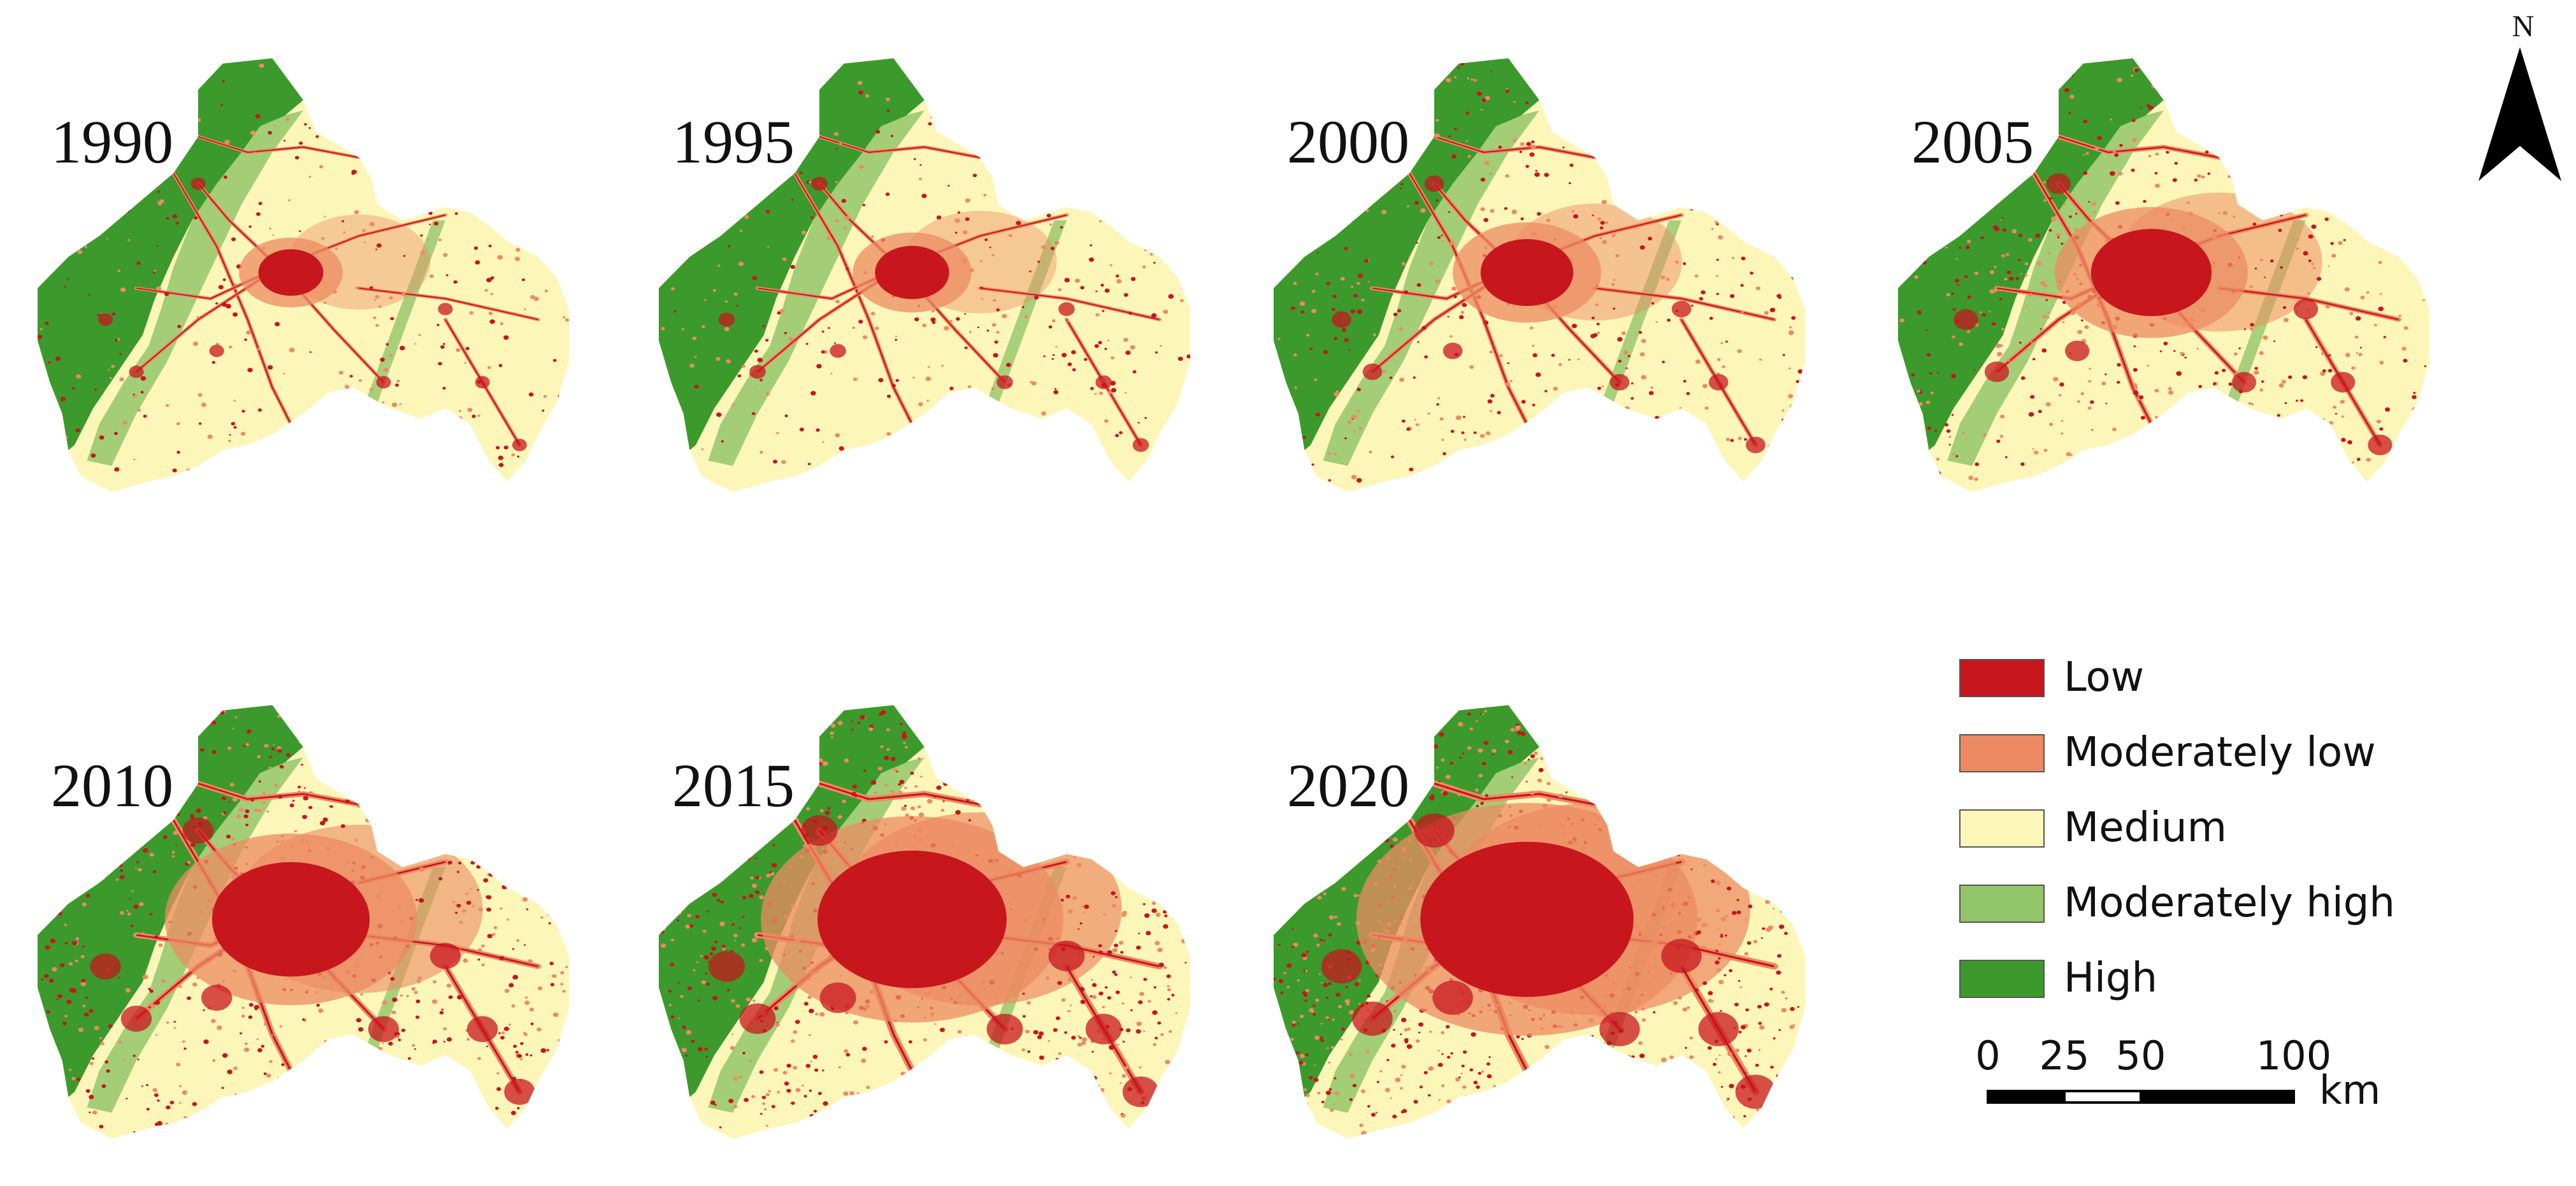 The width and height of the screenshot is (2576, 1186). Describe the element at coordinates (2229, 903) in the screenshot. I see `legend-label-moderately-high: Moderately high` at that location.